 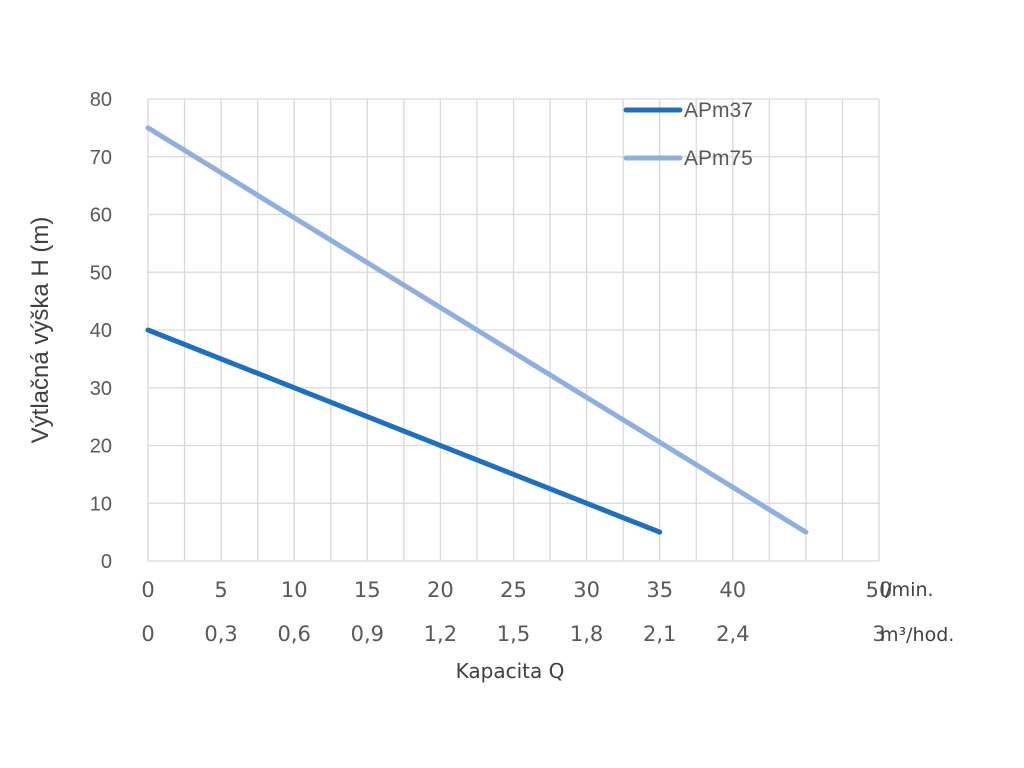 I want to click on legend: APm37 APm75, so click(x=688, y=134).